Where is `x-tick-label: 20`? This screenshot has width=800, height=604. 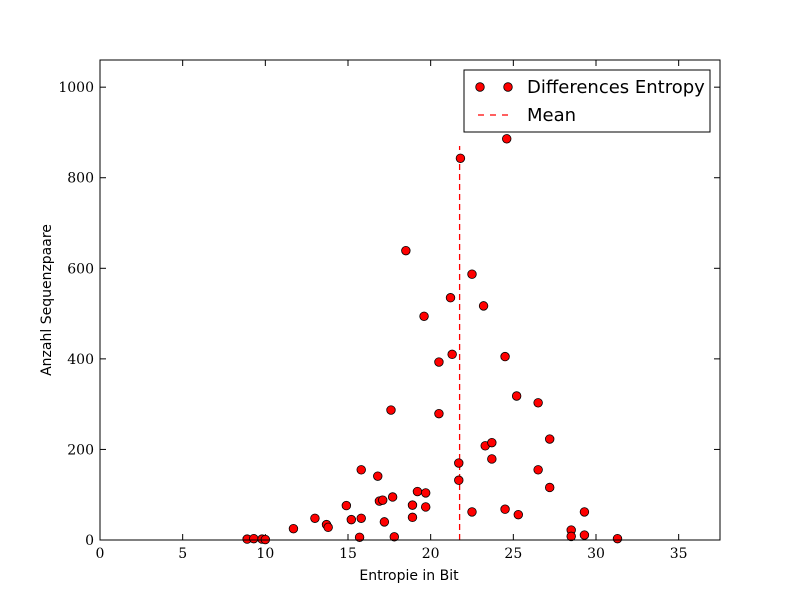
x-tick-label: 20 is located at coordinates (431, 554).